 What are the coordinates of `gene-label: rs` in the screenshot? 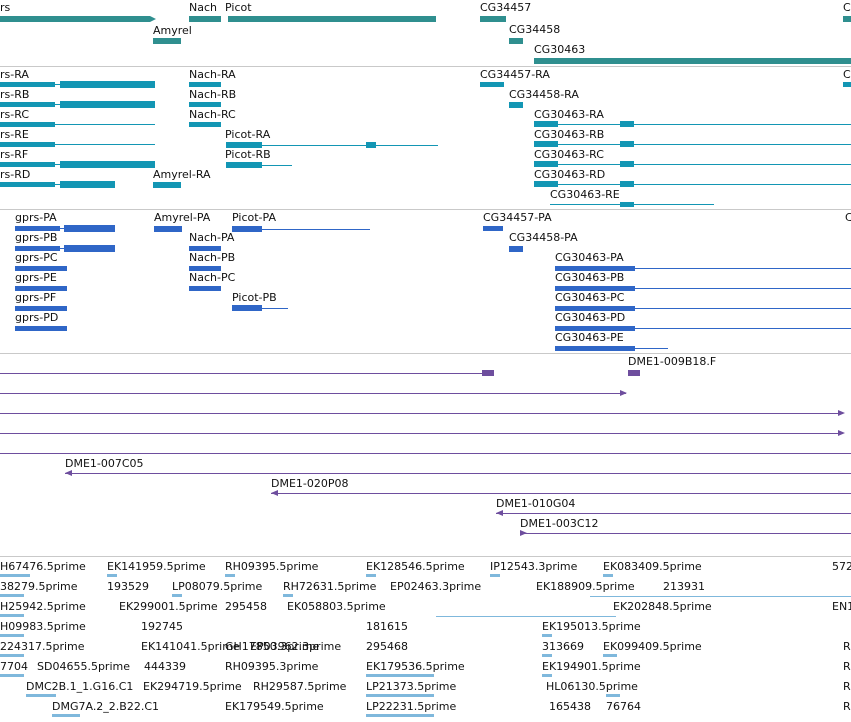 It's located at (5, 7).